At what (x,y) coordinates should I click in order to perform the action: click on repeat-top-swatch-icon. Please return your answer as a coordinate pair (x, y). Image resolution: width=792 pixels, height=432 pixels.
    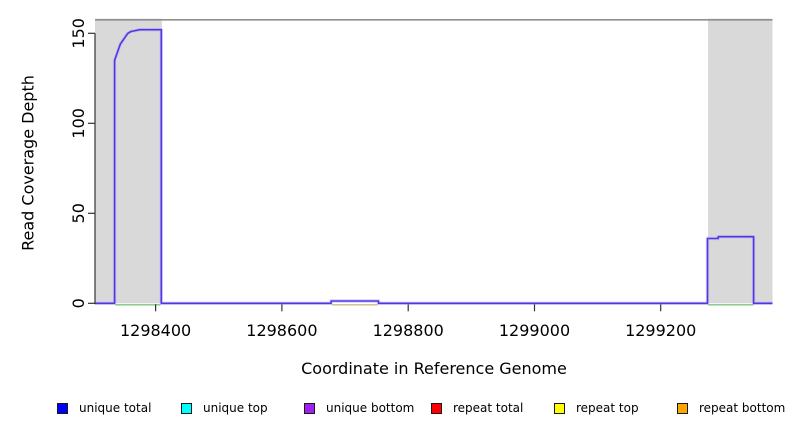
    Looking at the image, I should click on (559, 408).